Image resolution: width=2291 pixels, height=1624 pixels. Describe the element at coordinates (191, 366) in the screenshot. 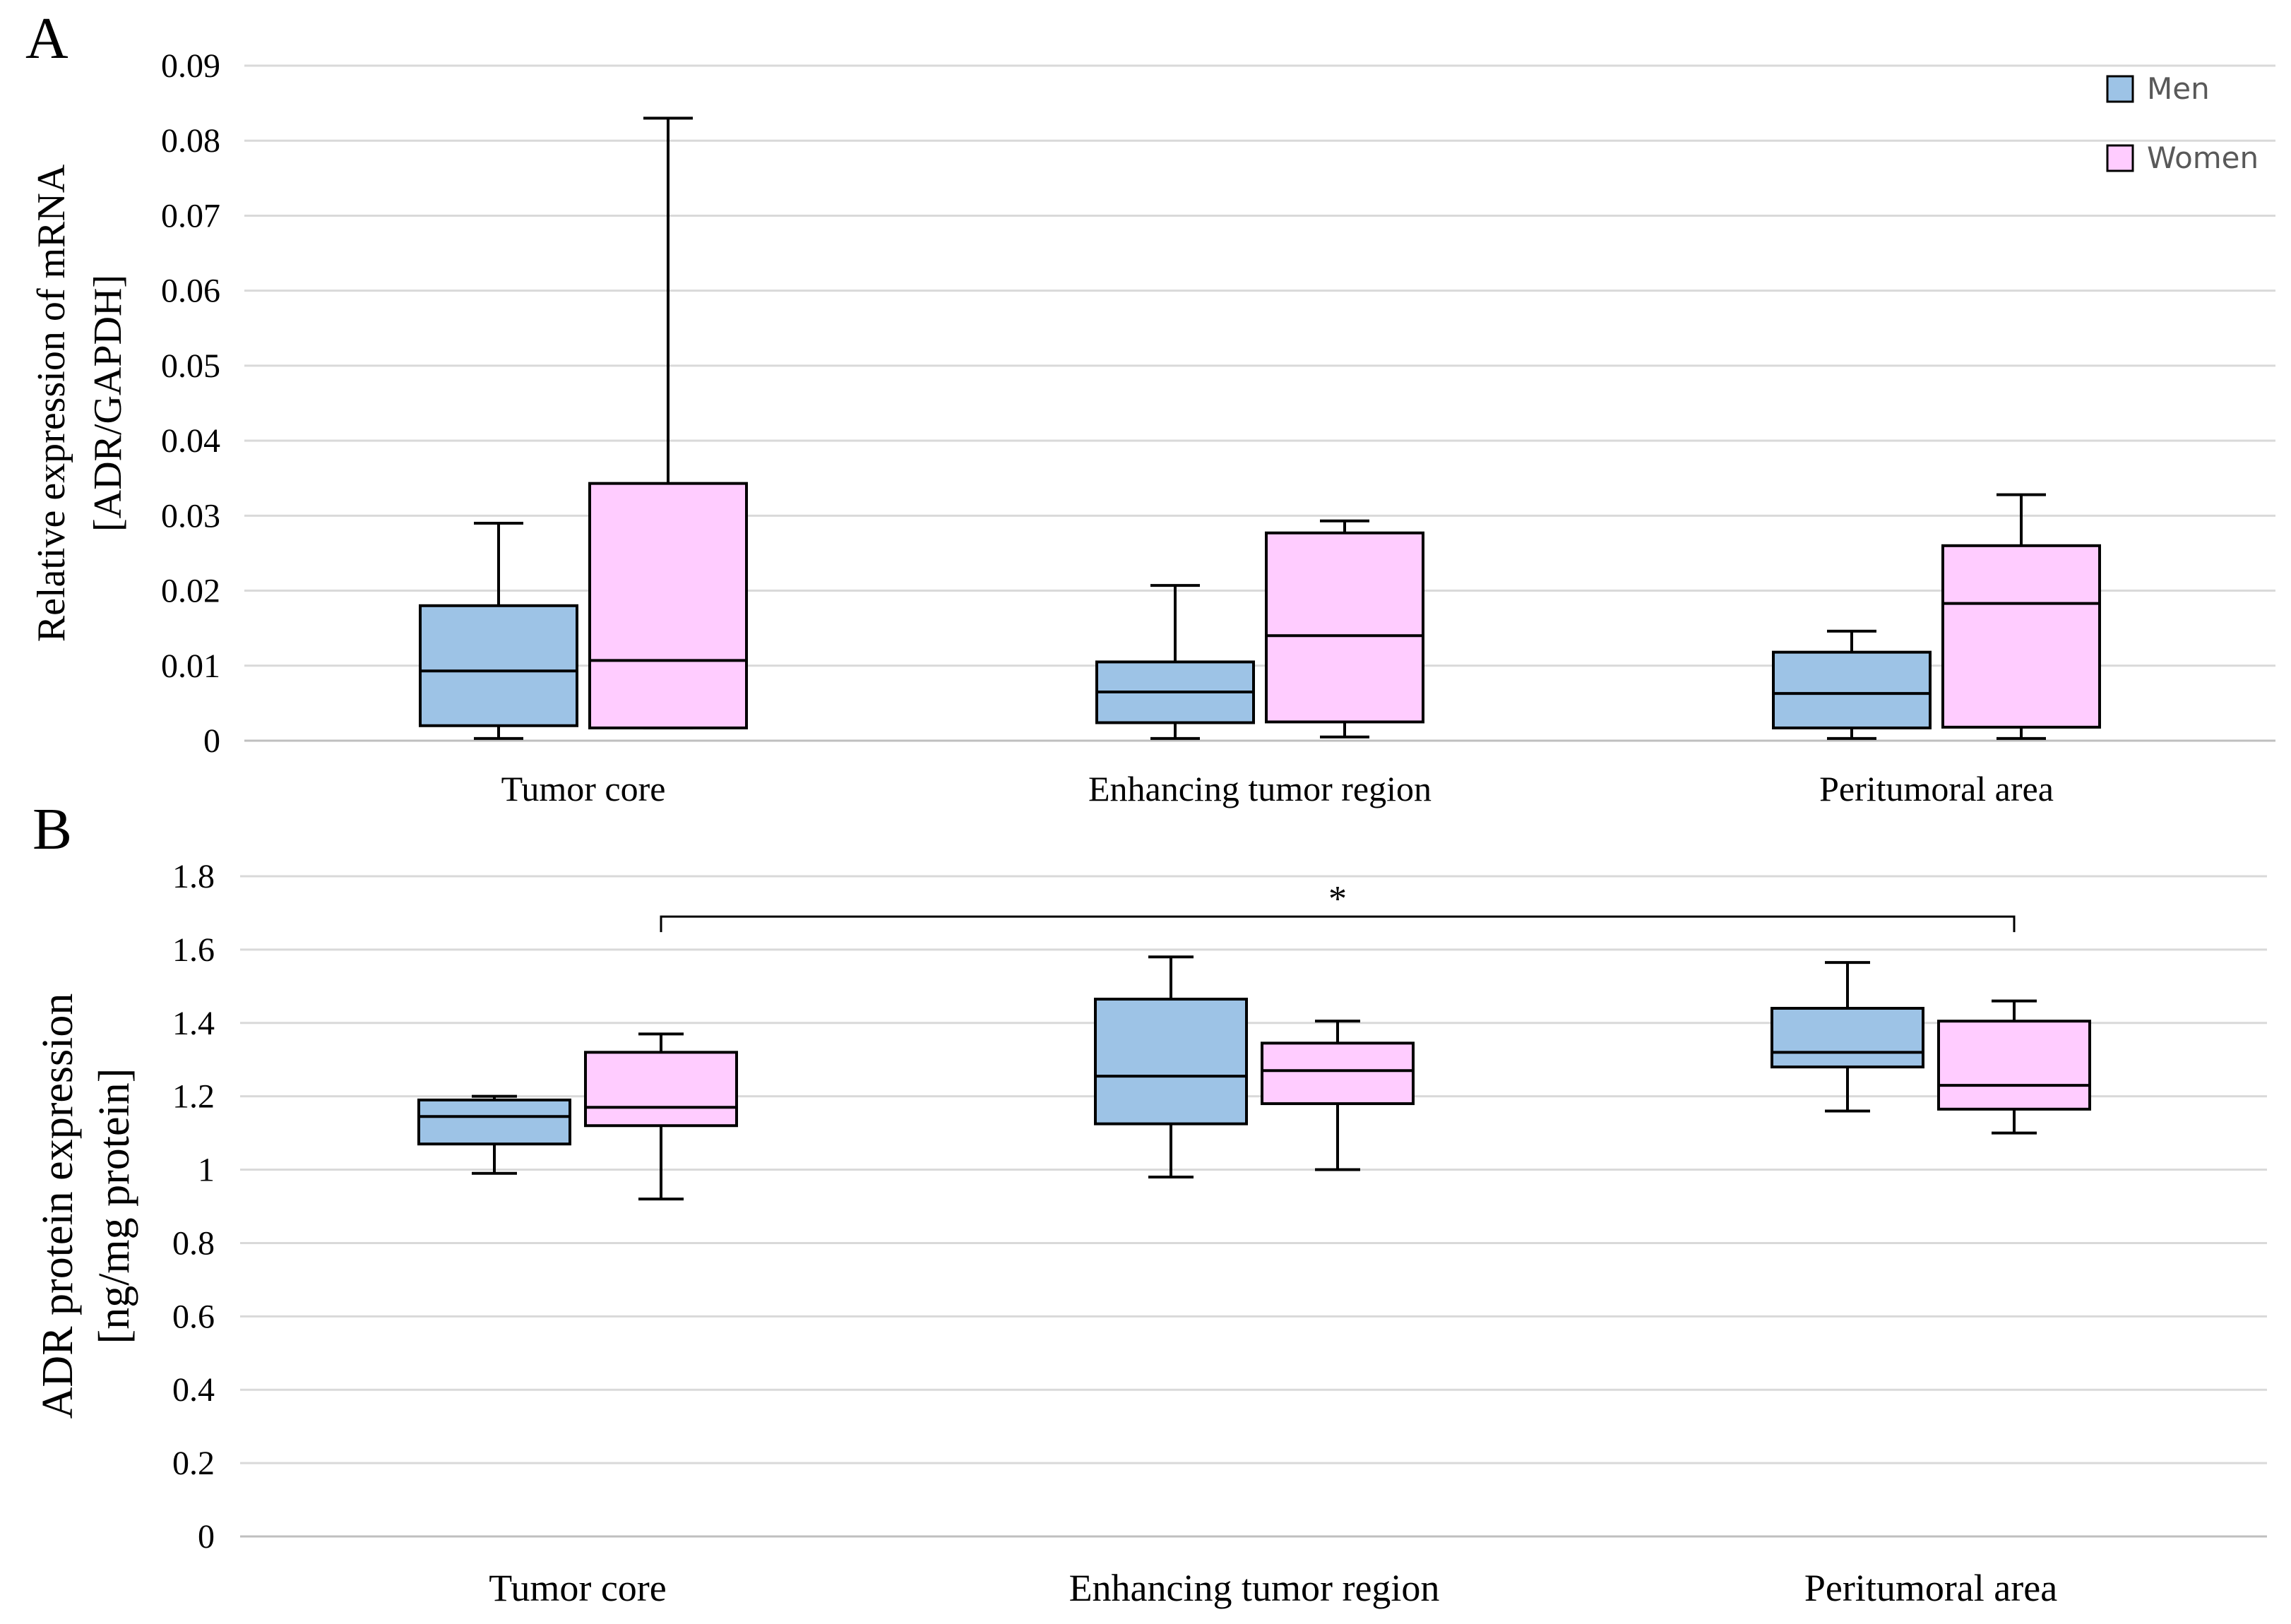

I see `y-tick-label: 0.05` at that location.